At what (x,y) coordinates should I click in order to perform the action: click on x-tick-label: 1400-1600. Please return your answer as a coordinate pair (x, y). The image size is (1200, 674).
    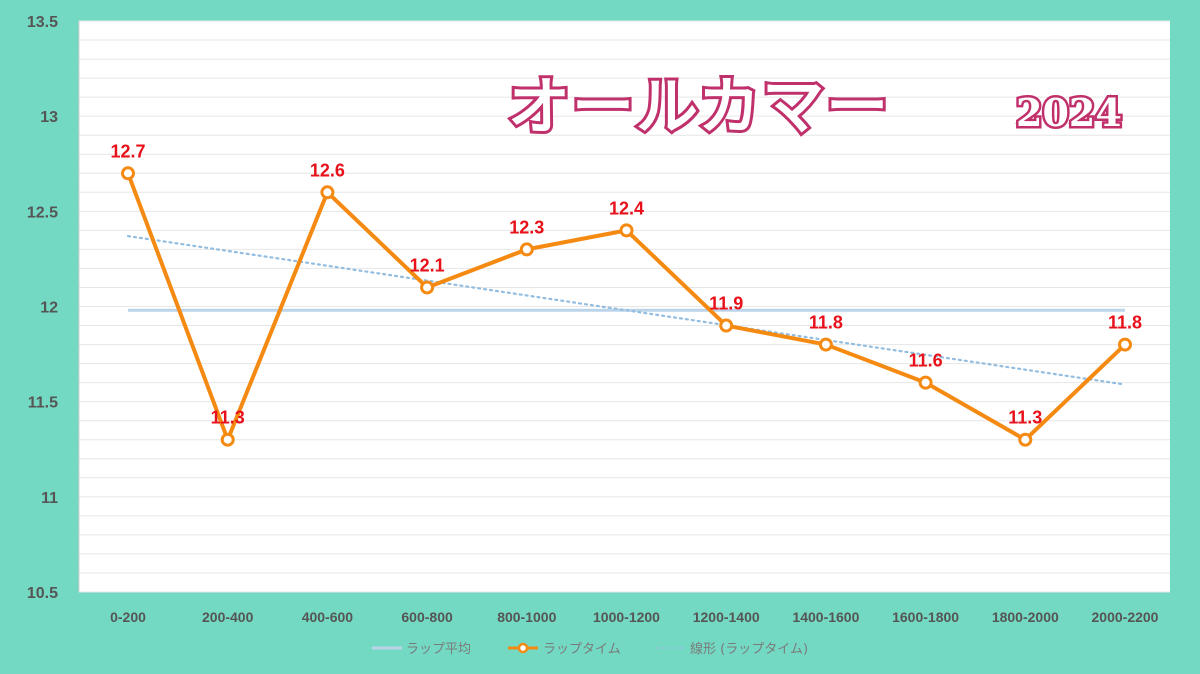
    Looking at the image, I should click on (825, 617).